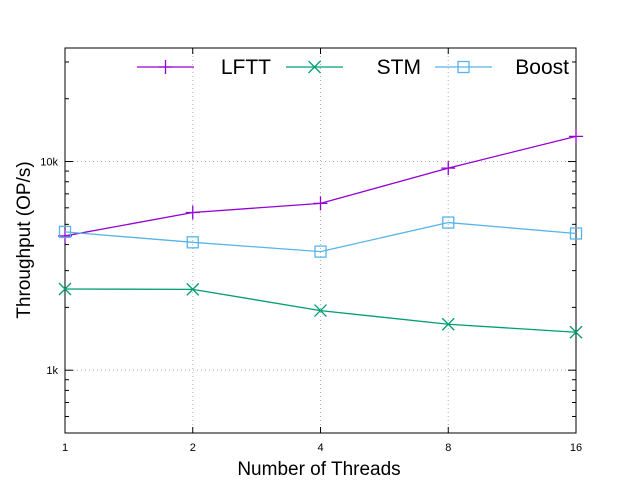 The height and width of the screenshot is (480, 640). What do you see at coordinates (24, 239) in the screenshot?
I see `y-axis-title: Throughput (OP/s)` at bounding box center [24, 239].